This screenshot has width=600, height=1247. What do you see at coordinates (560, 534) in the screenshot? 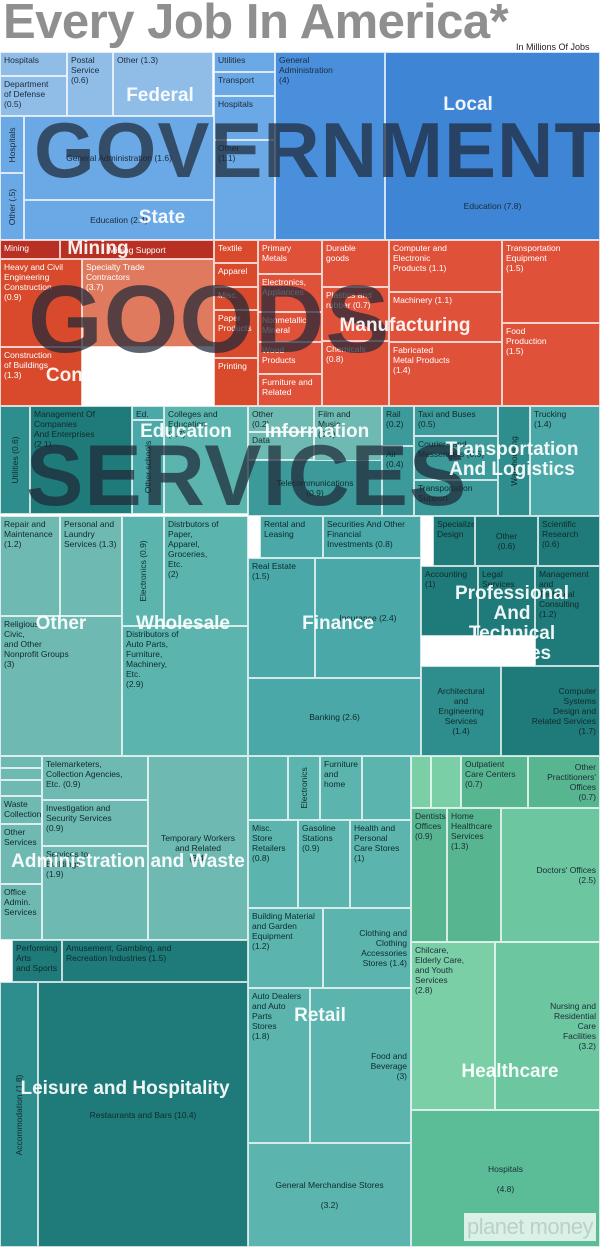
I see `cell-label: Scientific Research (0.6)` at bounding box center [560, 534].